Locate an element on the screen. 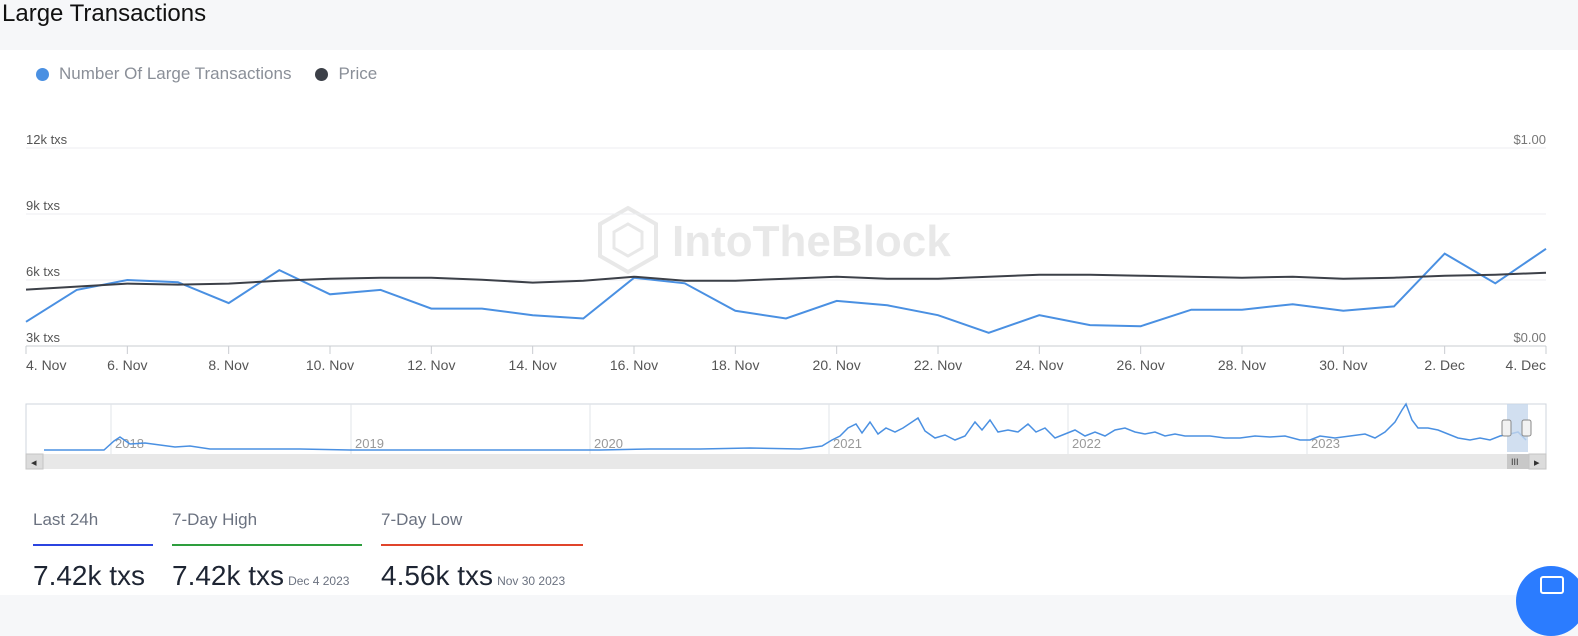  x-tick-label: 18. Nov is located at coordinates (735, 365).